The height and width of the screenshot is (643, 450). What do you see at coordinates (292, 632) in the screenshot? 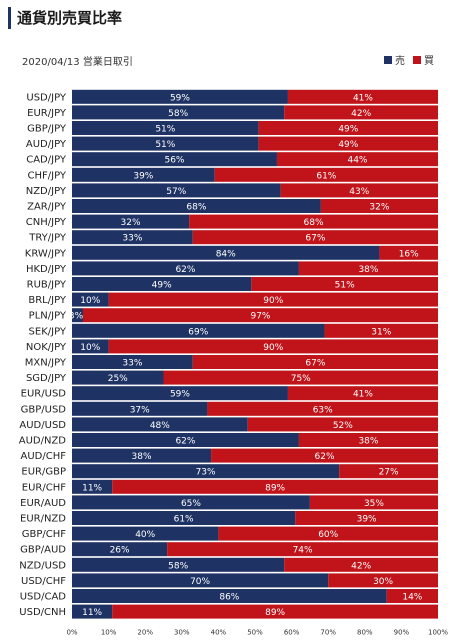
I see `x-tick-label: 60%` at bounding box center [292, 632].